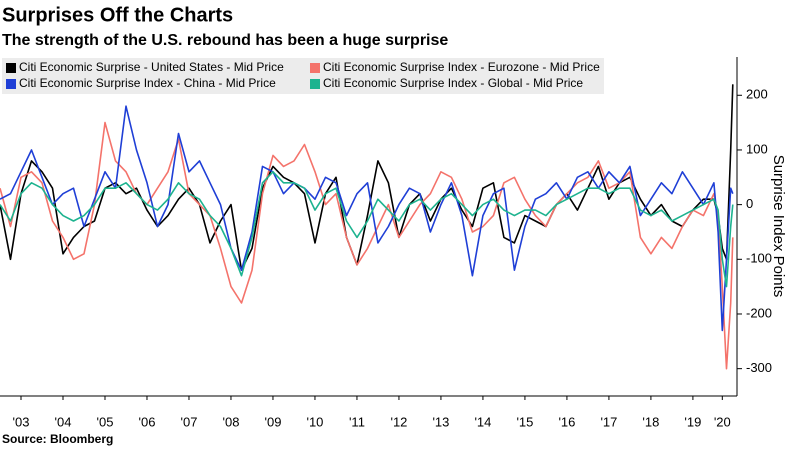  I want to click on y-tick-label: 100, so click(757, 148).